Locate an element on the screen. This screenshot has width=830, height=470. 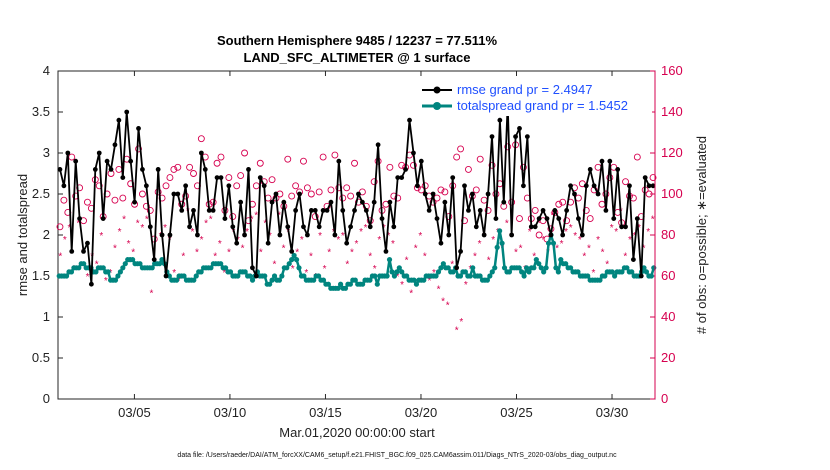
x-tick-label: 03/10 is located at coordinates (230, 412).